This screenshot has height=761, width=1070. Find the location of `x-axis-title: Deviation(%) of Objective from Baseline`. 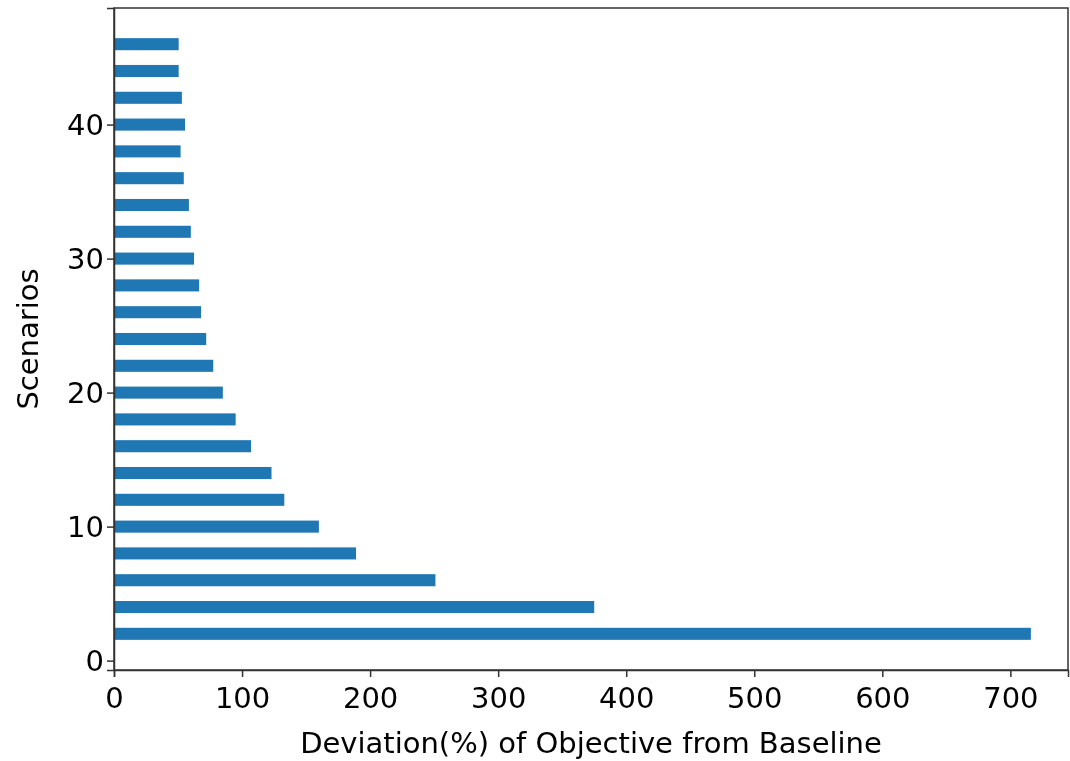

x-axis-title: Deviation(%) of Objective from Baseline is located at coordinates (591, 743).